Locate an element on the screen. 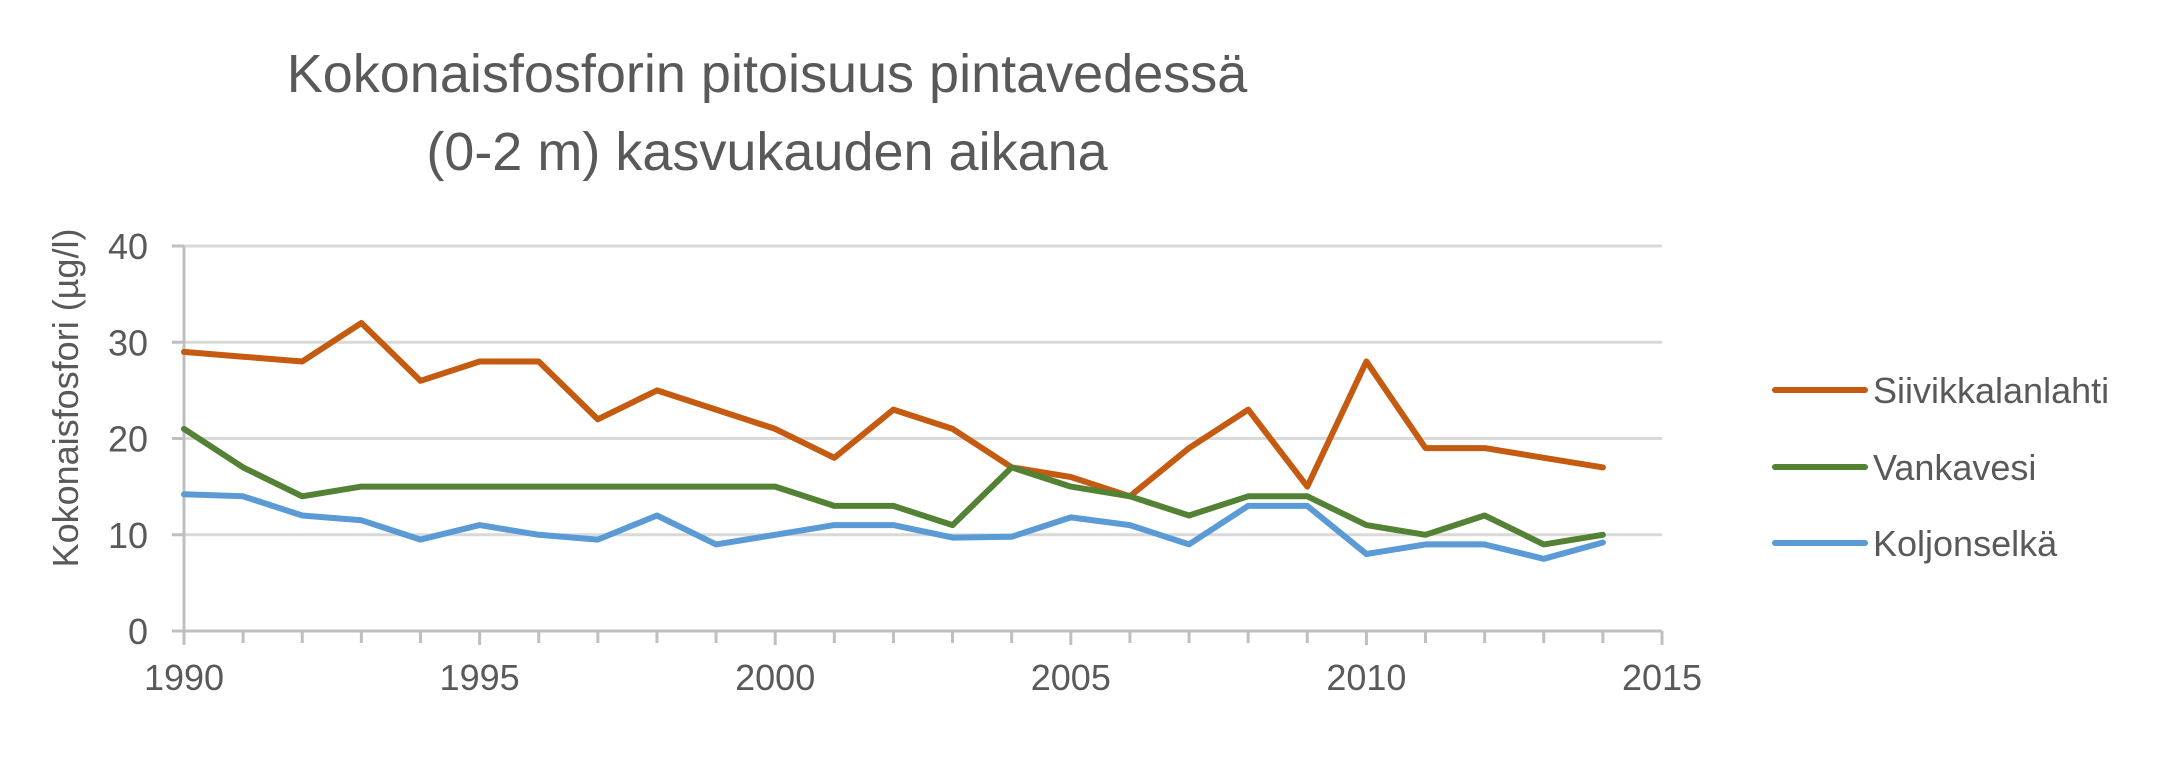  legend: Siivikkalanlahti Vankavesi Koljonselkä is located at coordinates (1940, 467).